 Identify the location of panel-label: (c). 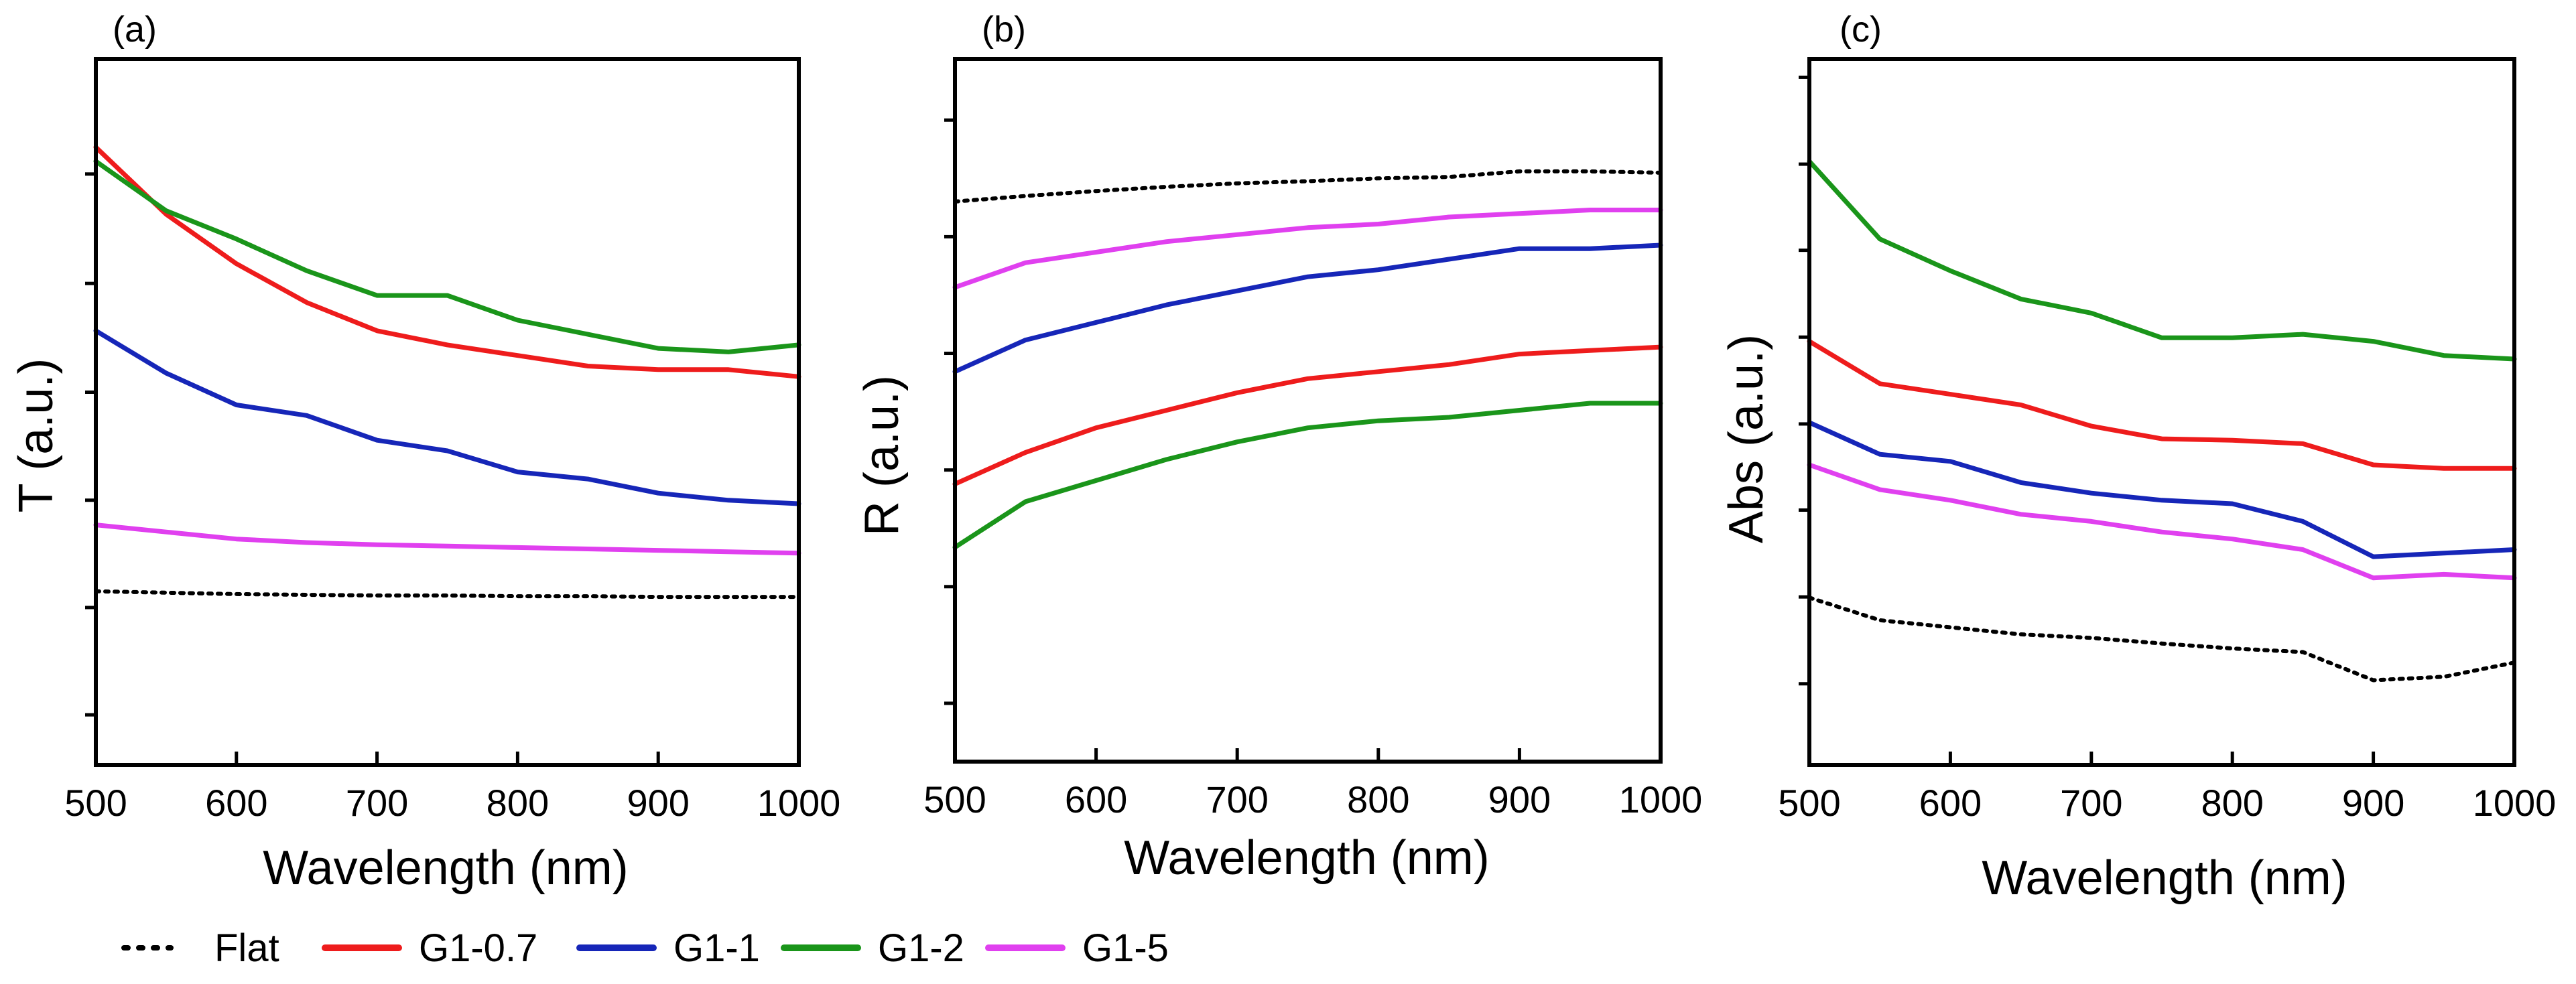
(1861, 29).